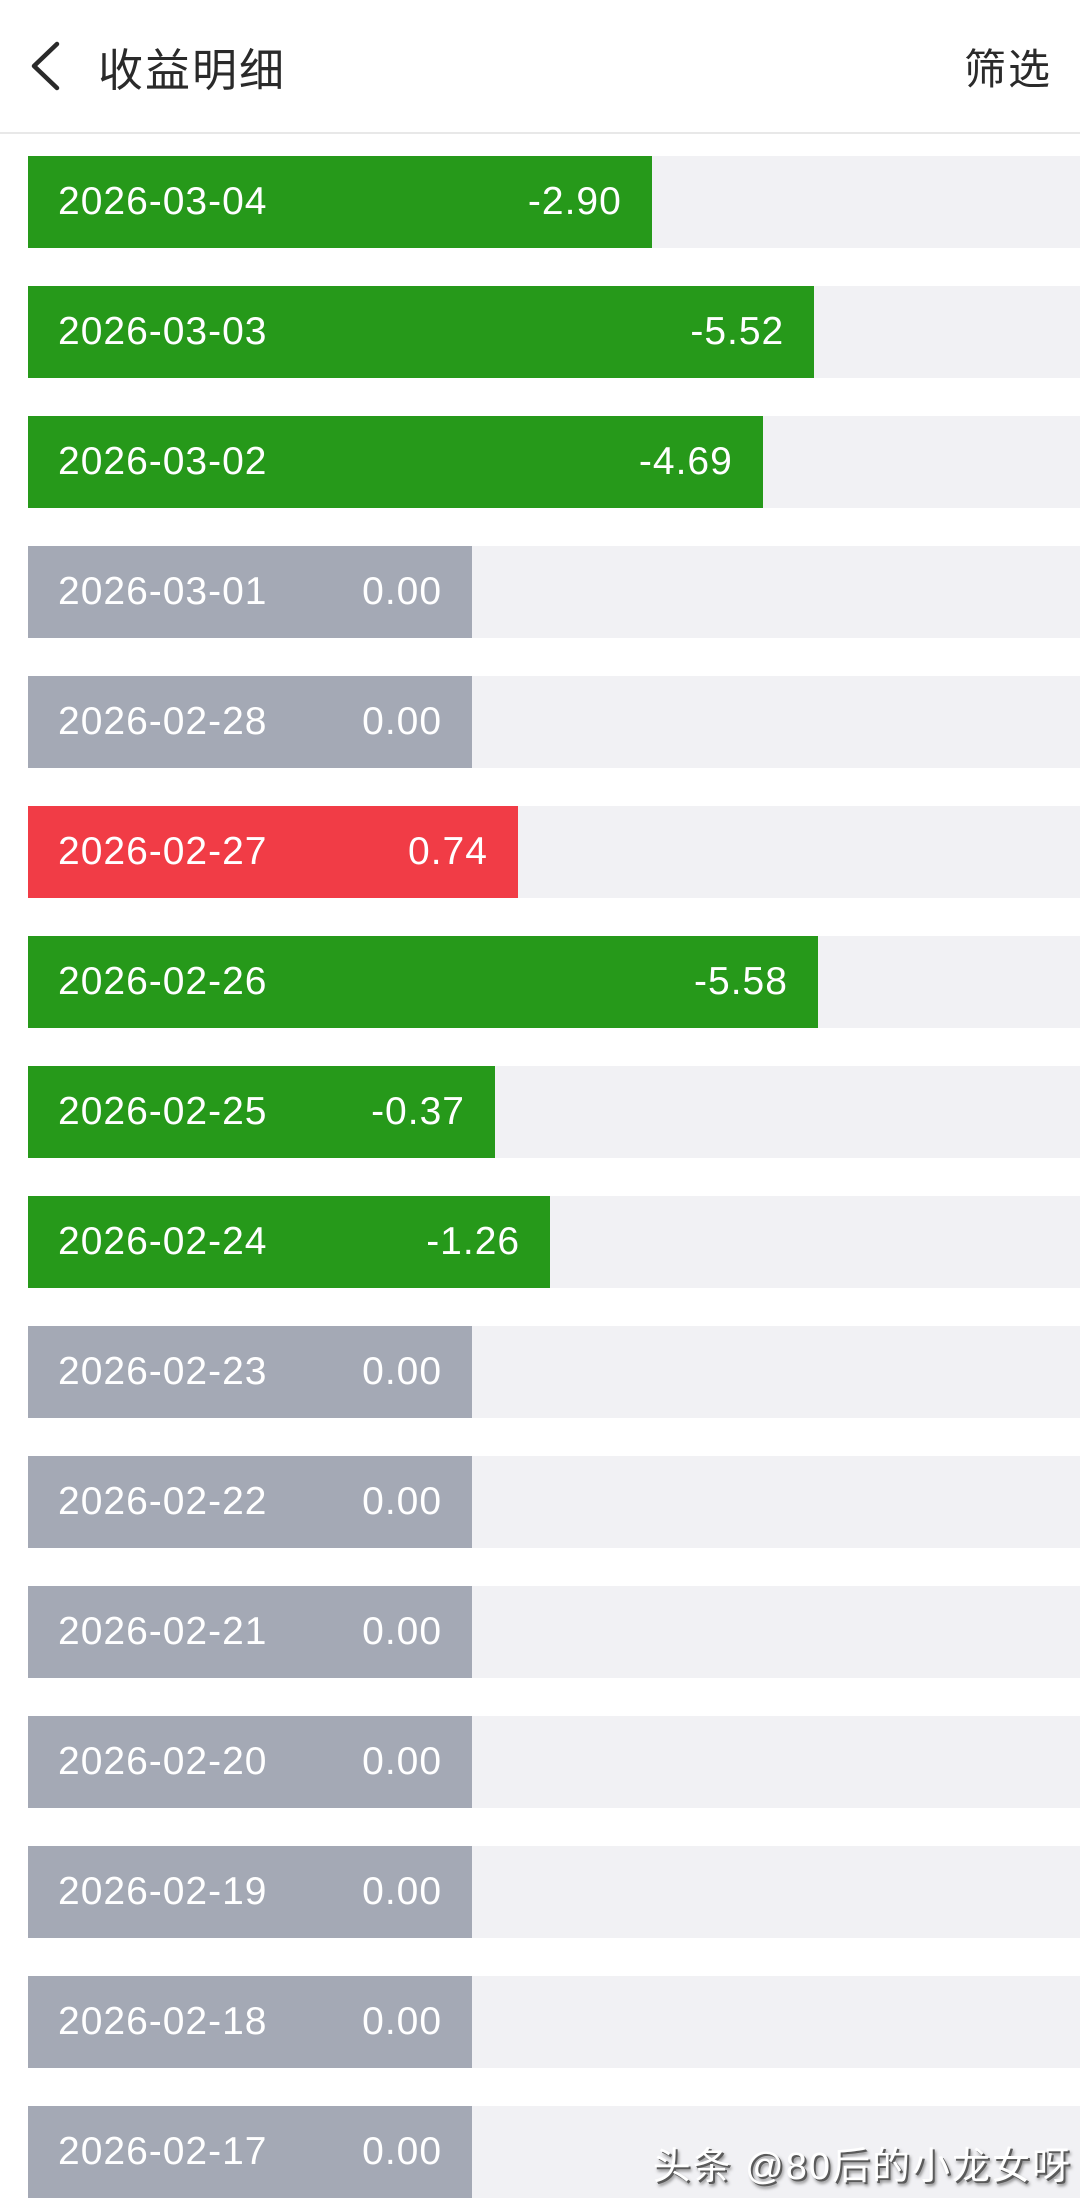 The height and width of the screenshot is (2206, 1080). I want to click on bar-date: 2026-03-04, so click(163, 201).